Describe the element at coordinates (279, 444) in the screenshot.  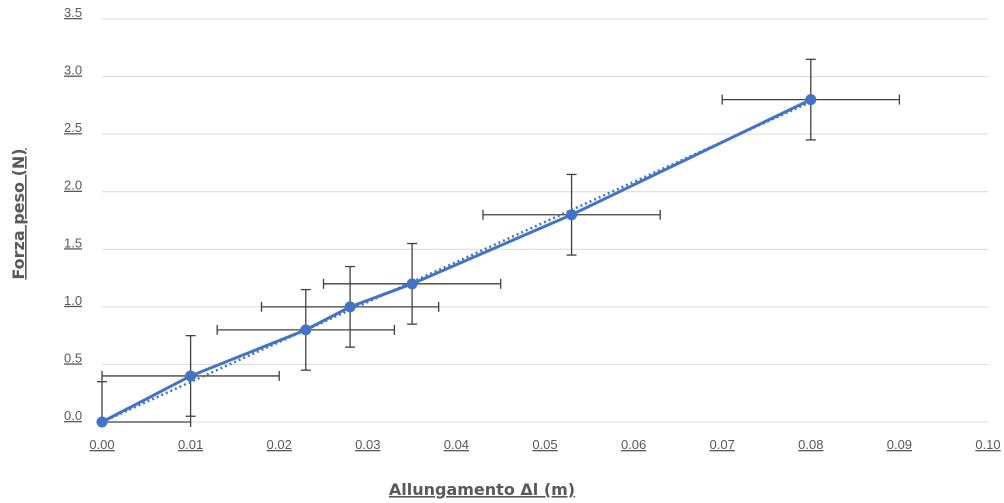
I see `x-tick-label-2: 0.02` at that location.